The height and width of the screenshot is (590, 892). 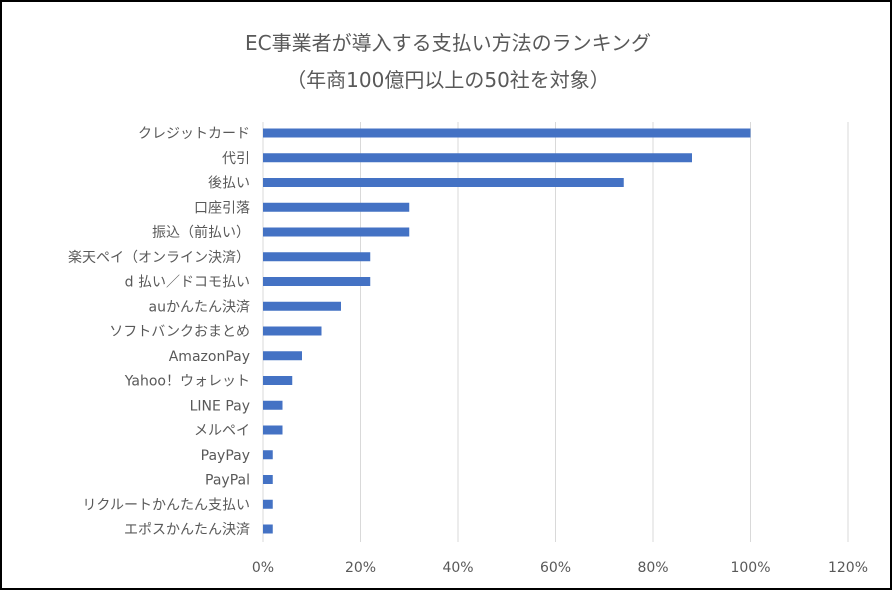 What do you see at coordinates (448, 80) in the screenshot?
I see `chart-subtitle: （年商100億円以上の50社を対象）` at bounding box center [448, 80].